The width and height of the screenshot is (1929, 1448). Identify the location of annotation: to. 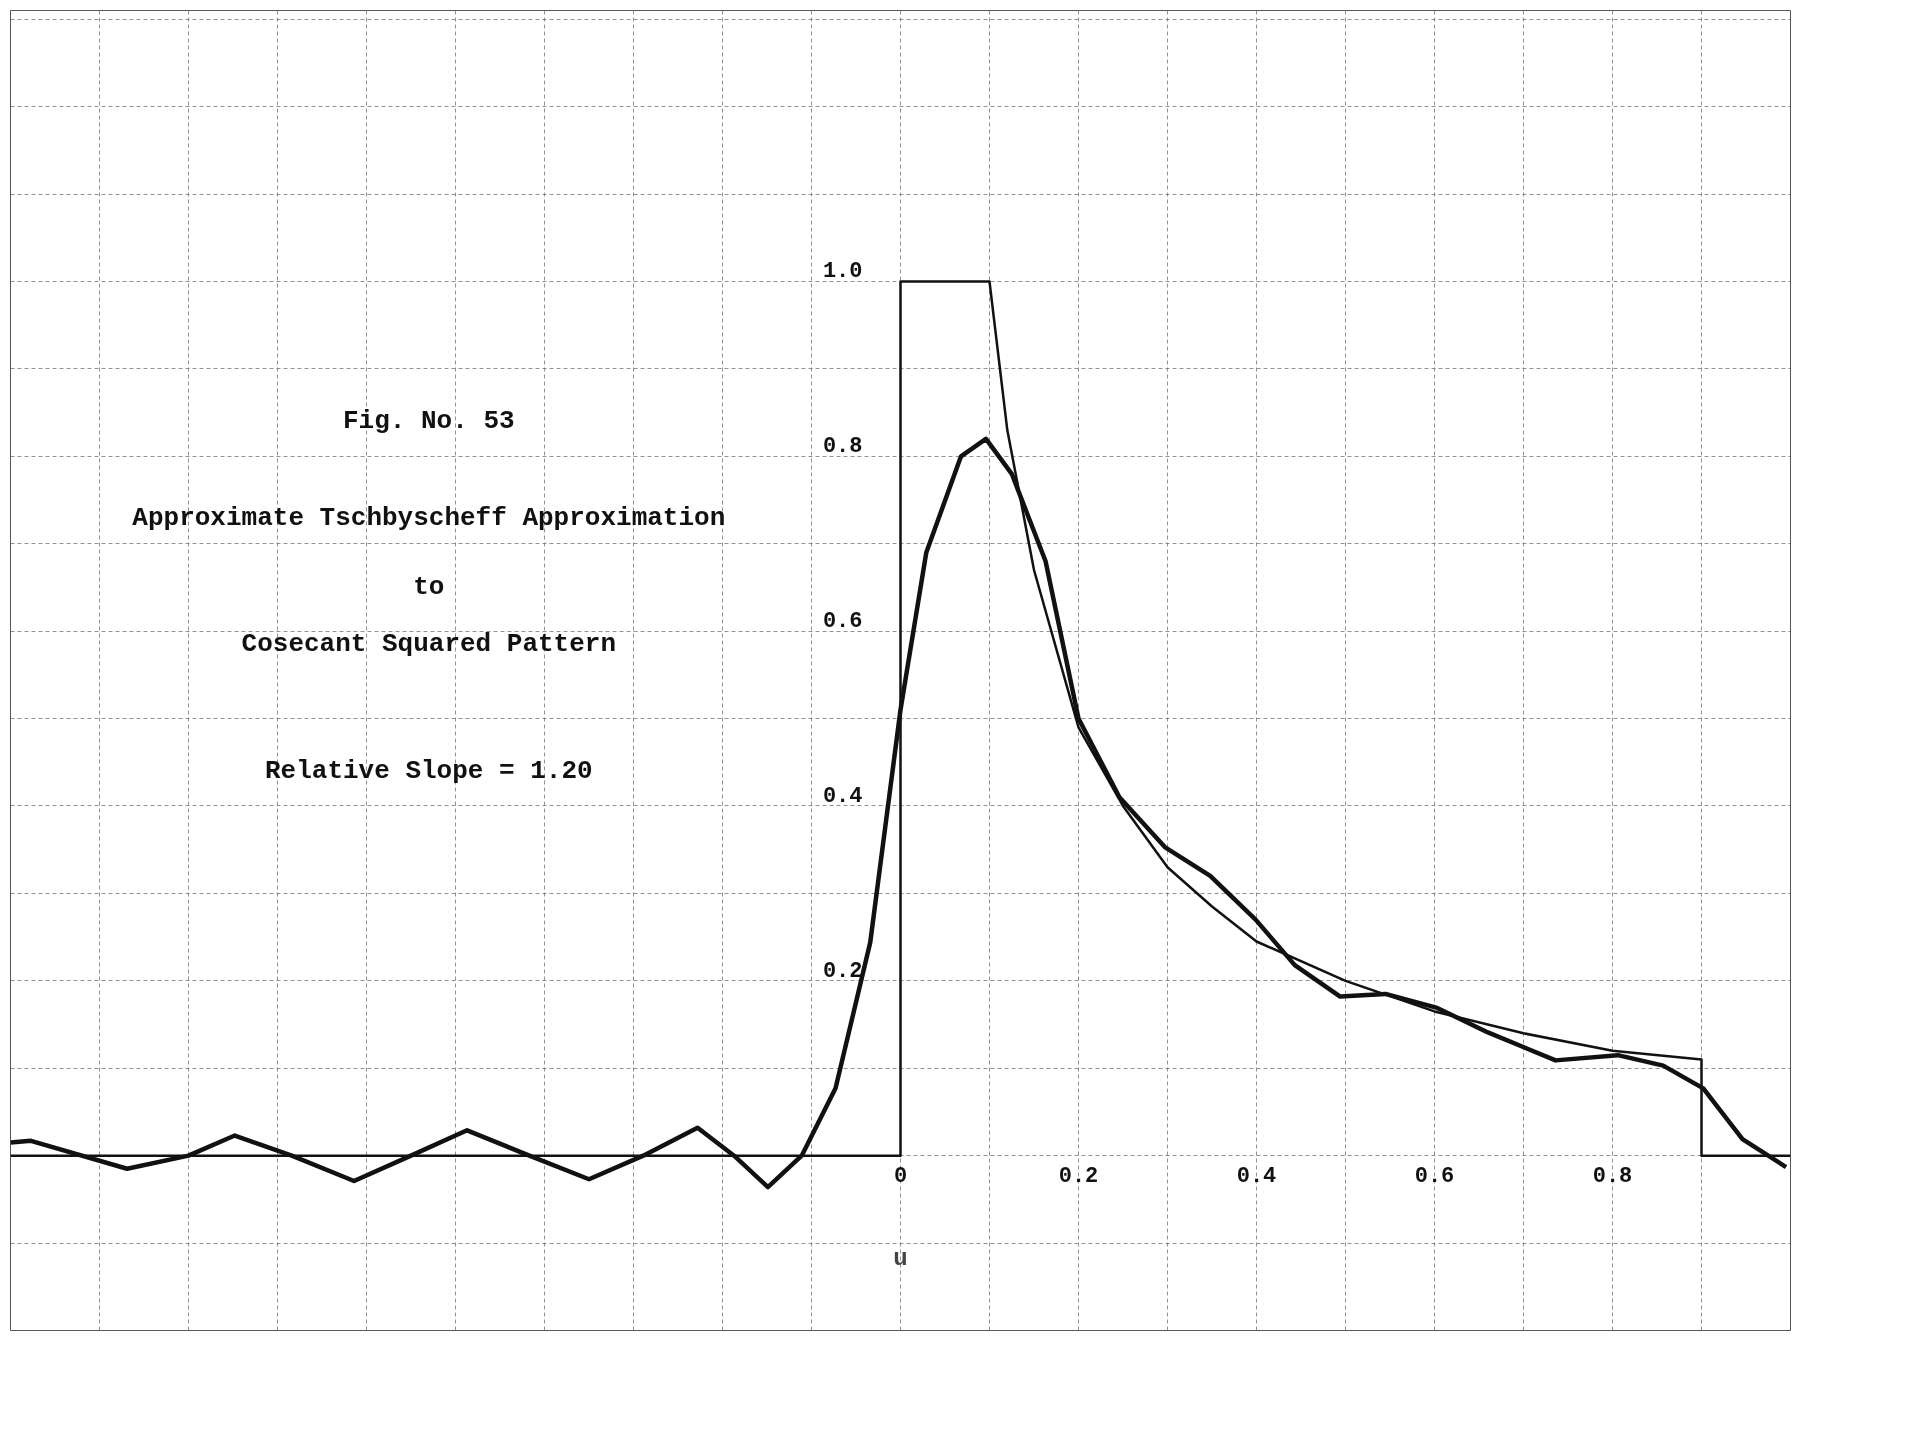
(429, 587).